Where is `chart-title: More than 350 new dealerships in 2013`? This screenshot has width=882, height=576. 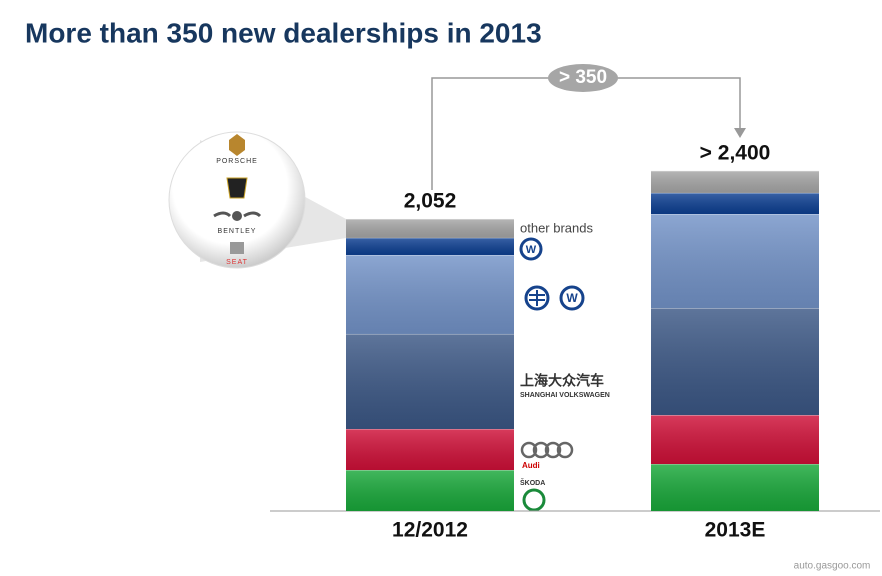
chart-title: More than 350 new dealerships in 2013 is located at coordinates (283, 32).